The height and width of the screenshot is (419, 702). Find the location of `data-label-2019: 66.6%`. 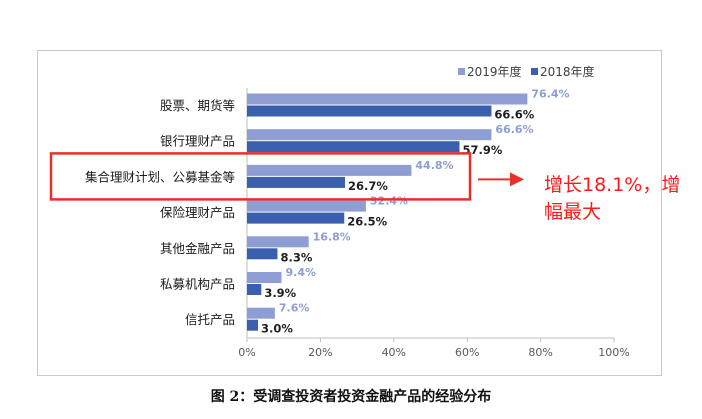

data-label-2019: 66.6% is located at coordinates (514, 129).